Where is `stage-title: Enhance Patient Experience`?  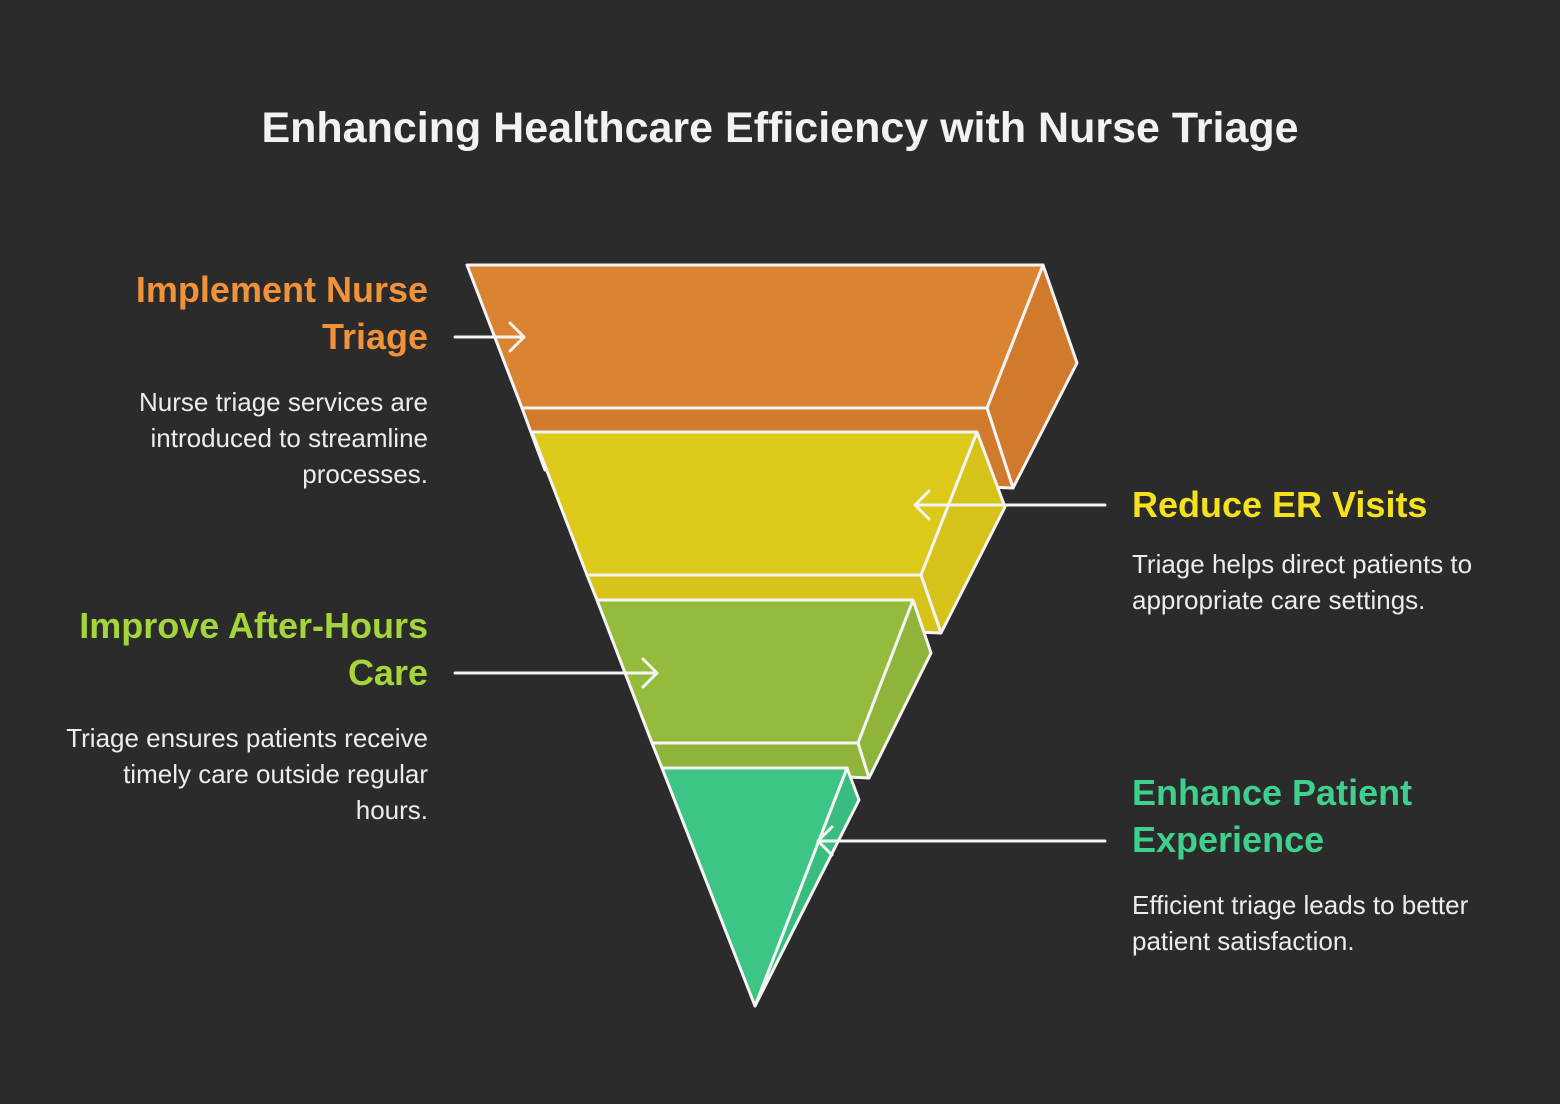 stage-title: Enhance Patient Experience is located at coordinates (1272, 816).